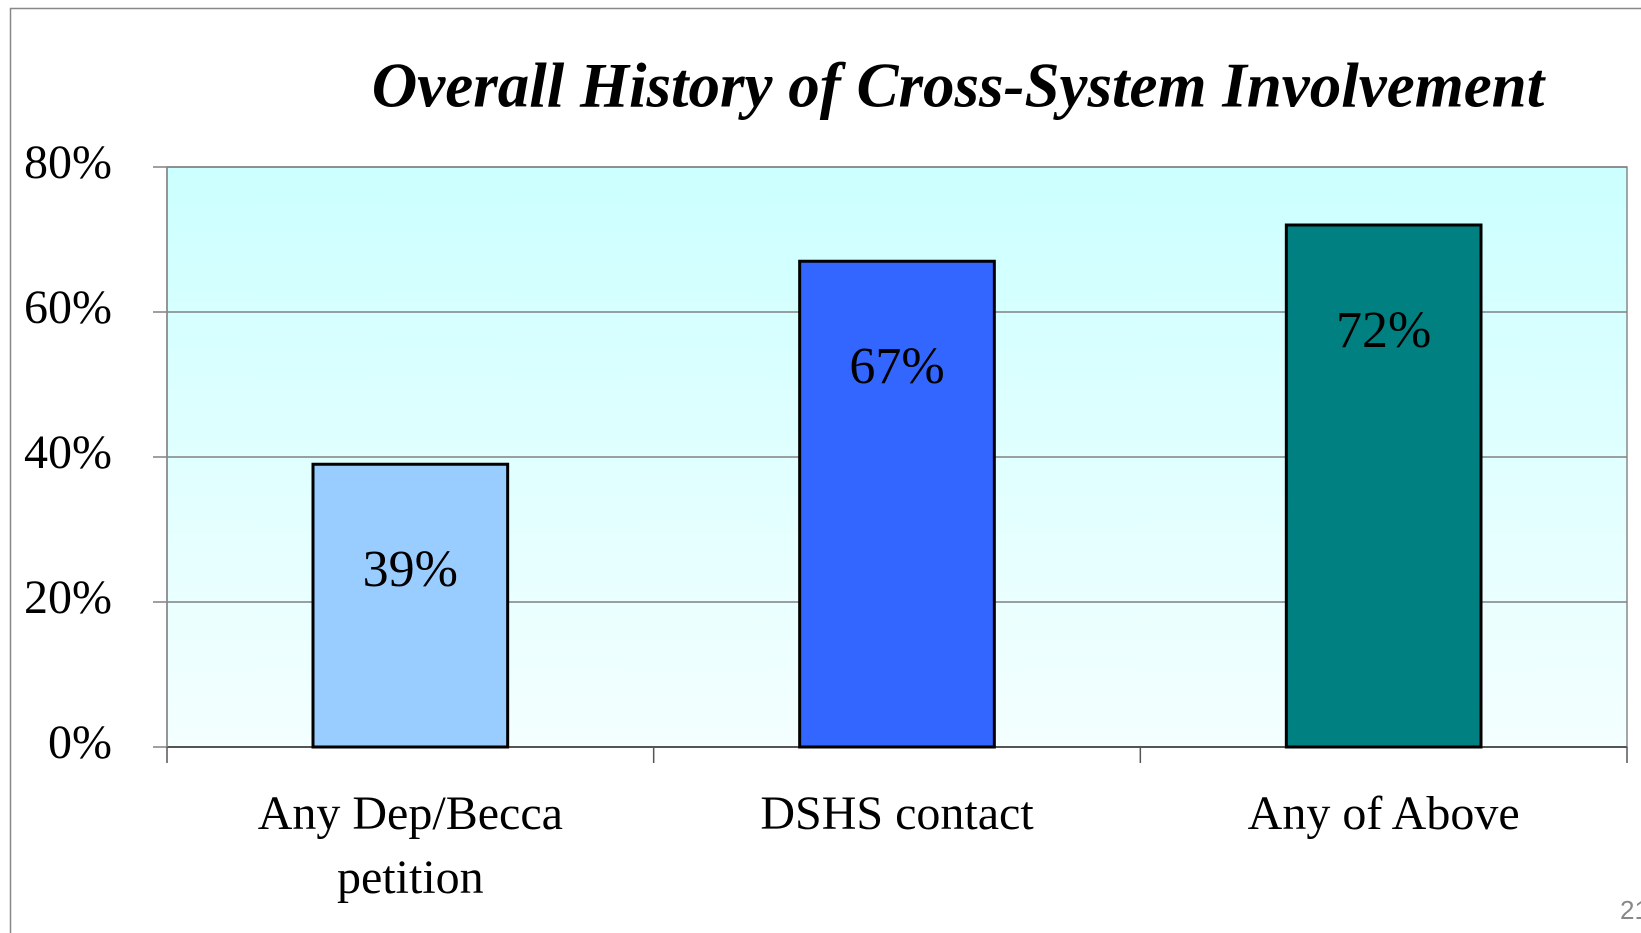 The width and height of the screenshot is (1641, 933). What do you see at coordinates (80, 742) in the screenshot?
I see `y-tick-label: 0%` at bounding box center [80, 742].